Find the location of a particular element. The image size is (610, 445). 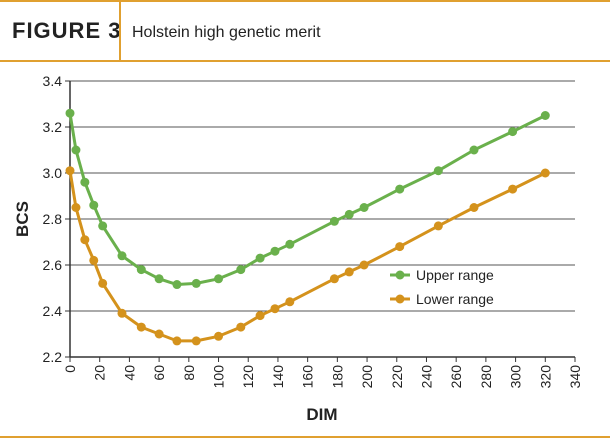

x-tick-label: 20 is located at coordinates (100, 373).